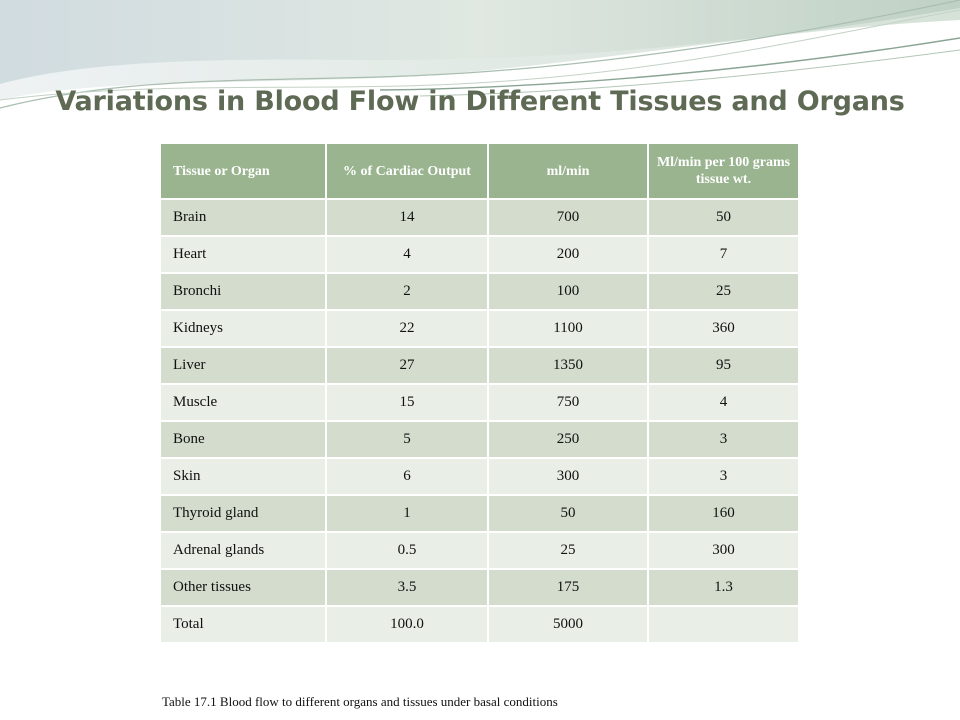 The height and width of the screenshot is (720, 960). What do you see at coordinates (568, 624) in the screenshot?
I see `cell-ml-min: 5000` at bounding box center [568, 624].